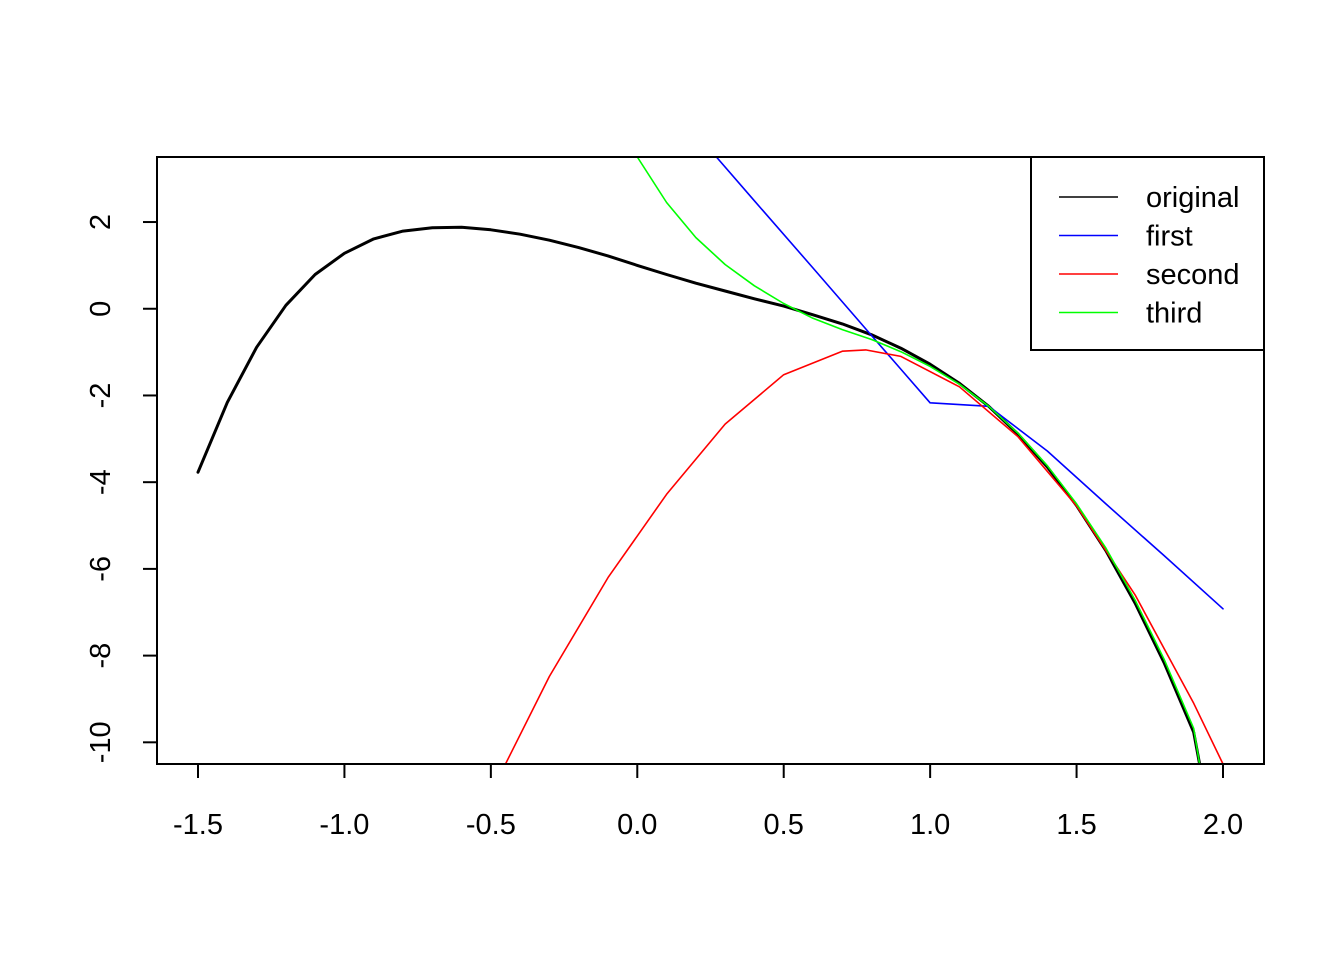 The height and width of the screenshot is (960, 1344). I want to click on y-tick-label: -2, so click(101, 396).